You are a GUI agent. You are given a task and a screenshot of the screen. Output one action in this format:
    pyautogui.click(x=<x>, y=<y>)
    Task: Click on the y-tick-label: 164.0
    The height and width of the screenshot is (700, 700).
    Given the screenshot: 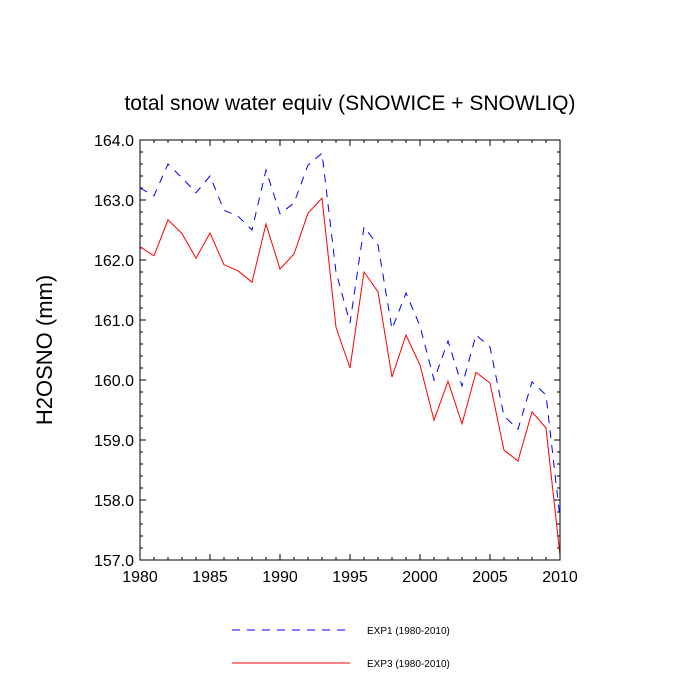 What is the action you would take?
    pyautogui.click(x=114, y=141)
    